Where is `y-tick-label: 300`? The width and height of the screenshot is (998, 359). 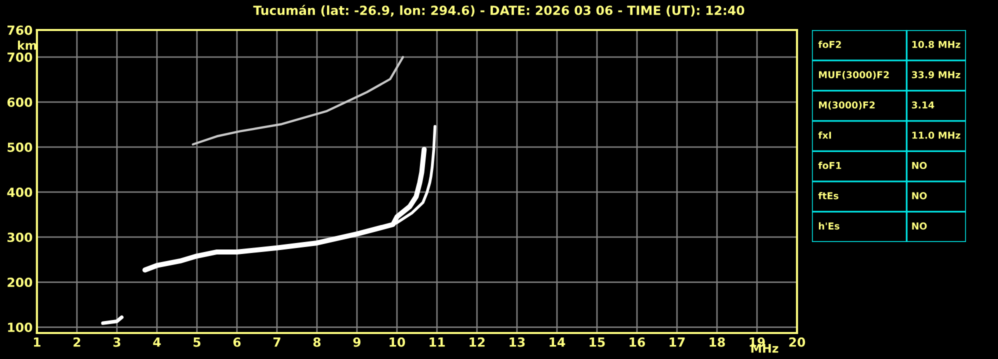 y-tick-label: 300 is located at coordinates (20, 237).